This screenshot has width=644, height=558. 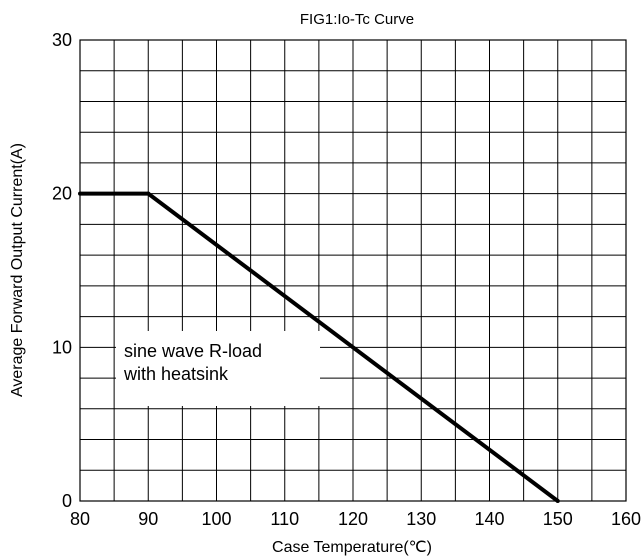 I want to click on x-tick-label: 100, so click(x=216, y=519).